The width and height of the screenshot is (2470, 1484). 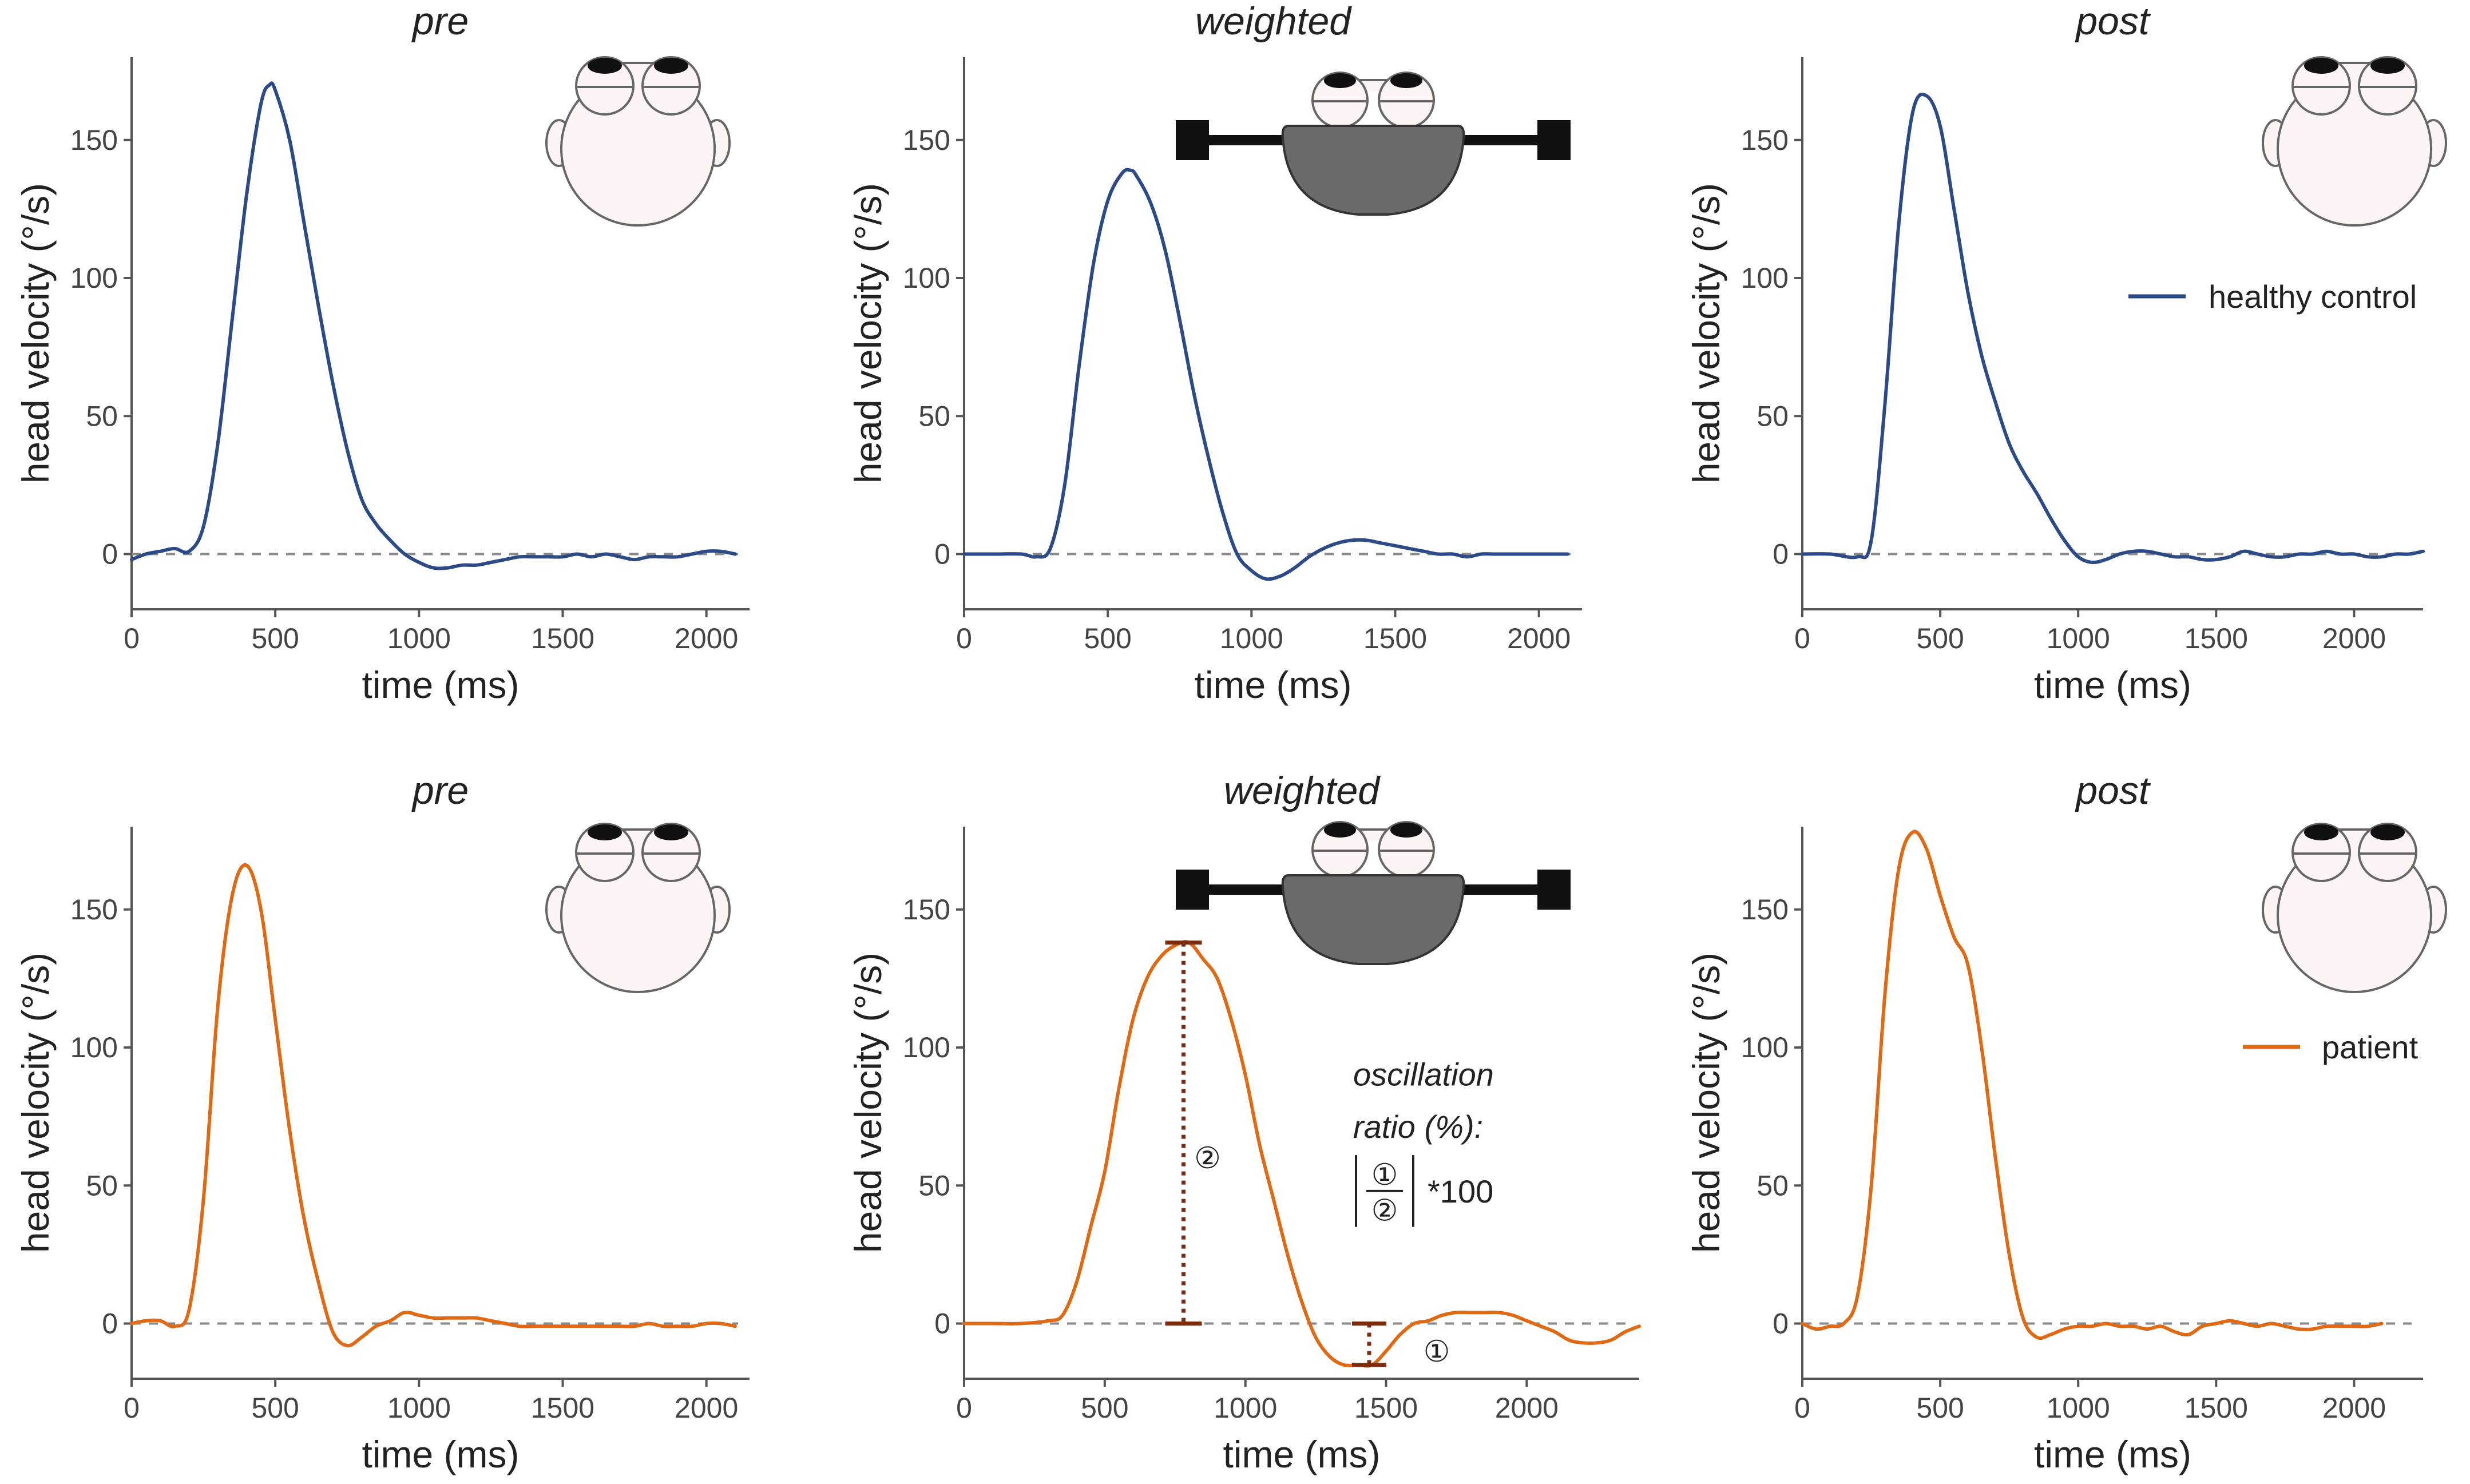 I want to click on marker-2-label: ②, so click(x=1207, y=1159).